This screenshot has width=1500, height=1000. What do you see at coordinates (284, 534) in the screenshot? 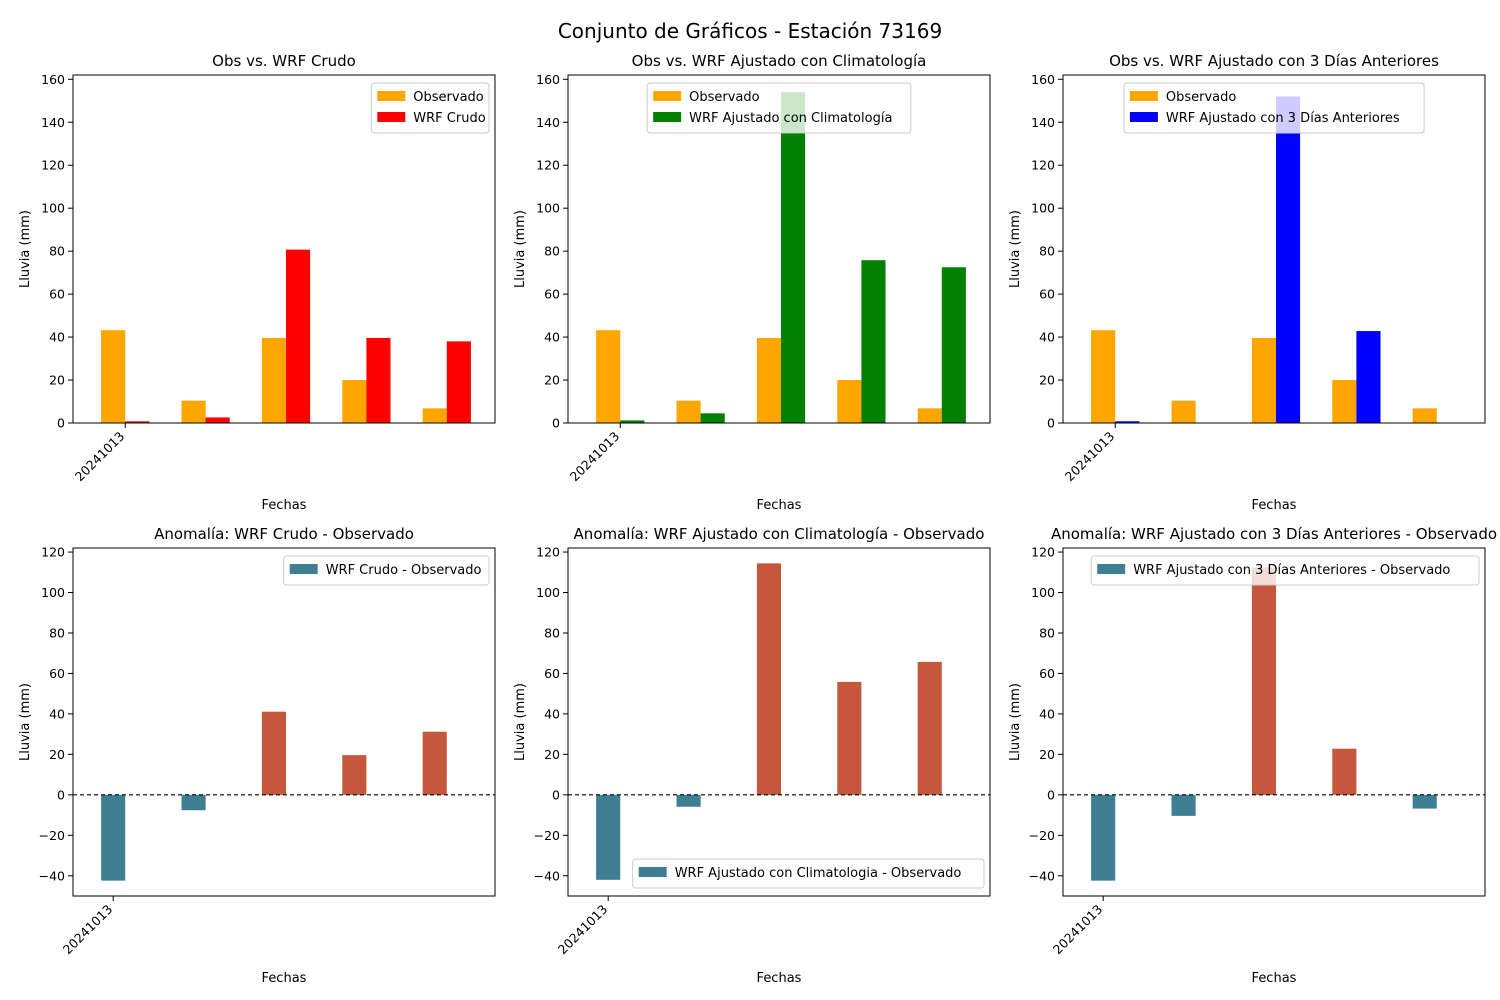
I see `panel-title: Anomalía: WRF Crudo - Observado` at bounding box center [284, 534].